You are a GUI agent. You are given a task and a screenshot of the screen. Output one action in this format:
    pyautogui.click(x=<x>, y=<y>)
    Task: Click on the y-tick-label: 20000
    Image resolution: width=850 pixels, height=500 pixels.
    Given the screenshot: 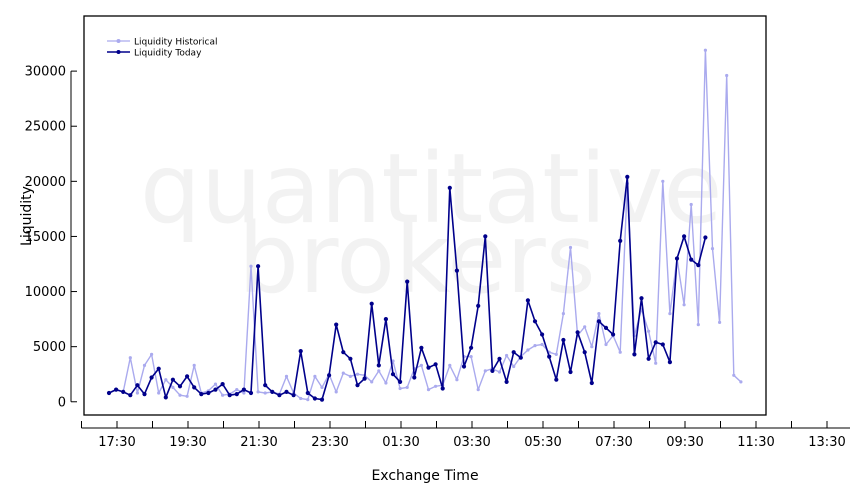 What is the action you would take?
    pyautogui.click(x=45, y=182)
    